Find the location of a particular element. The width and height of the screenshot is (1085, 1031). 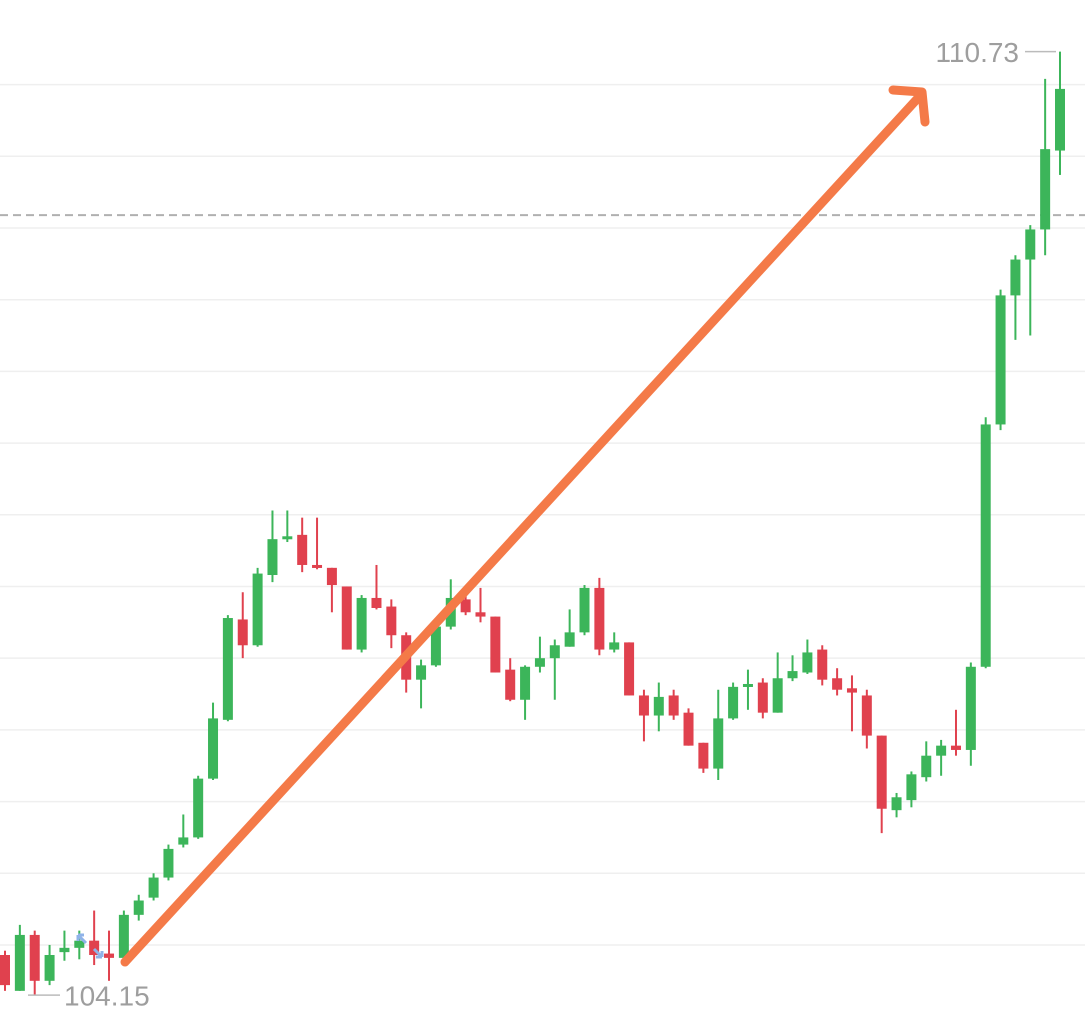

min-label: 104.15 is located at coordinates (107, 996).